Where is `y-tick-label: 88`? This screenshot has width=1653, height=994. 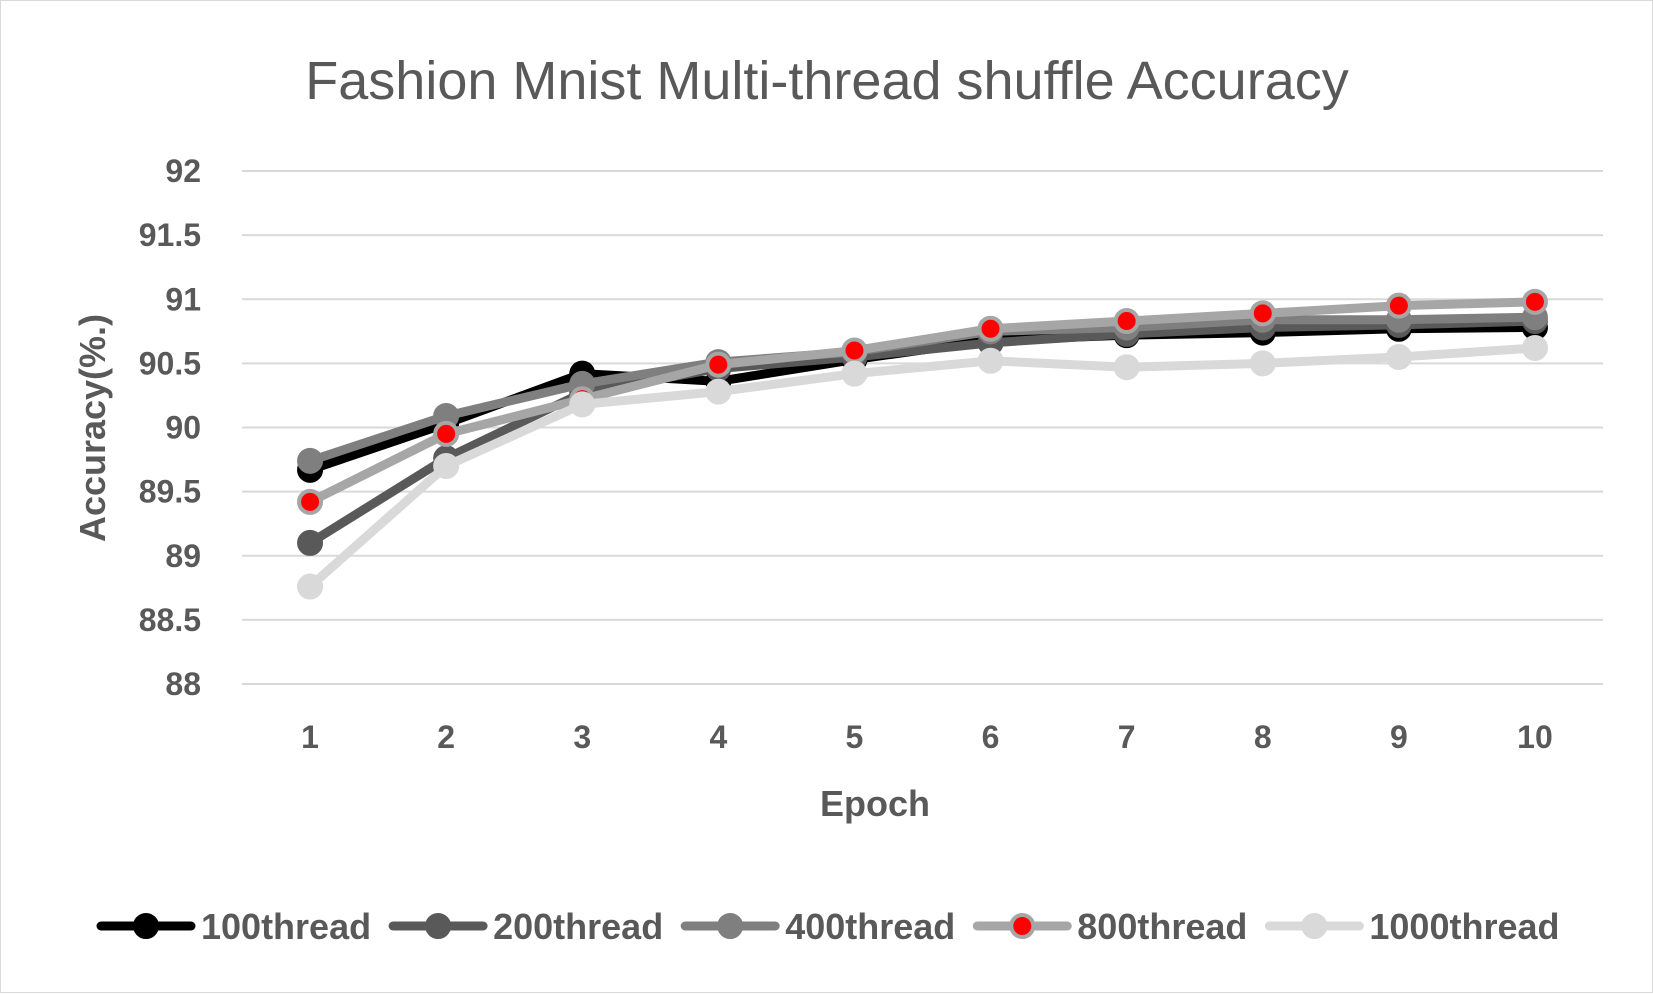 y-tick-label: 88 is located at coordinates (183, 684).